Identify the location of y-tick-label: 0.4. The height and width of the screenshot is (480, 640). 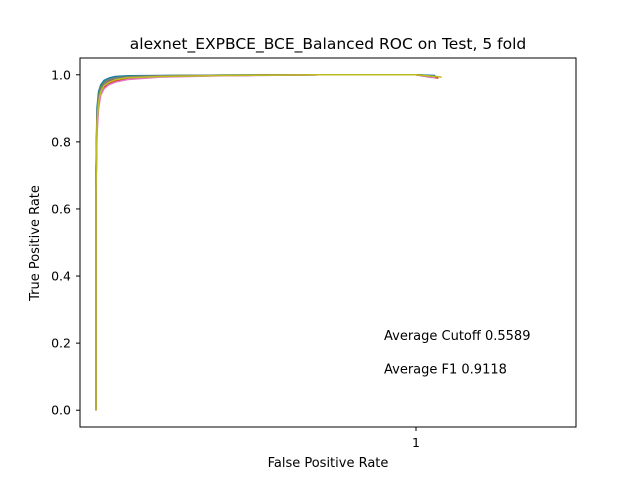
(61, 276).